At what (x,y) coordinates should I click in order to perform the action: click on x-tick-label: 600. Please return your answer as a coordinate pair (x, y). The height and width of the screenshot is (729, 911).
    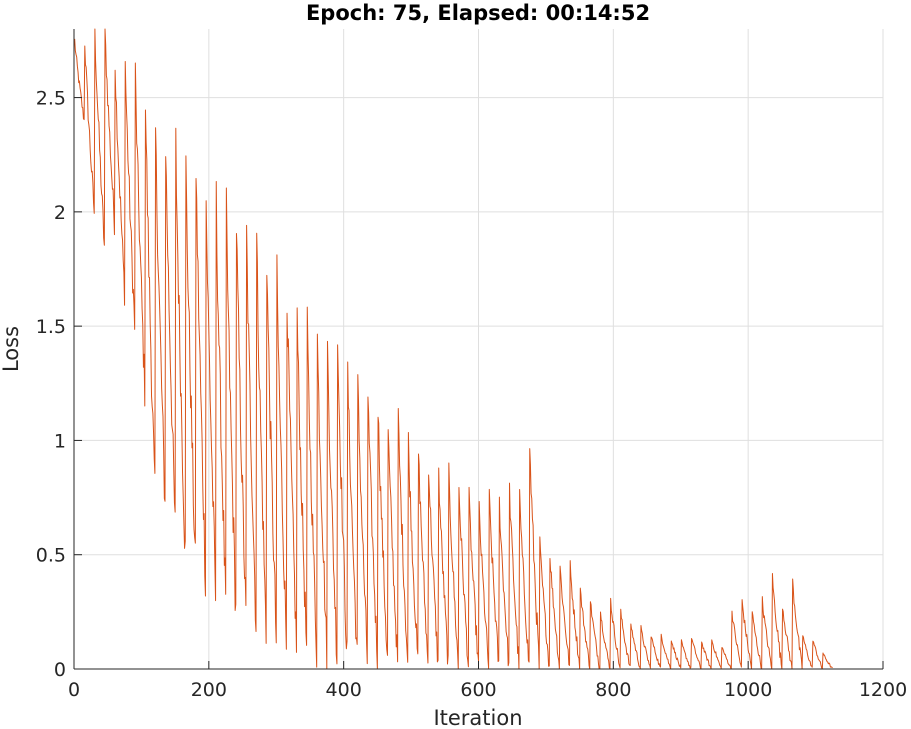
    Looking at the image, I should click on (478, 690).